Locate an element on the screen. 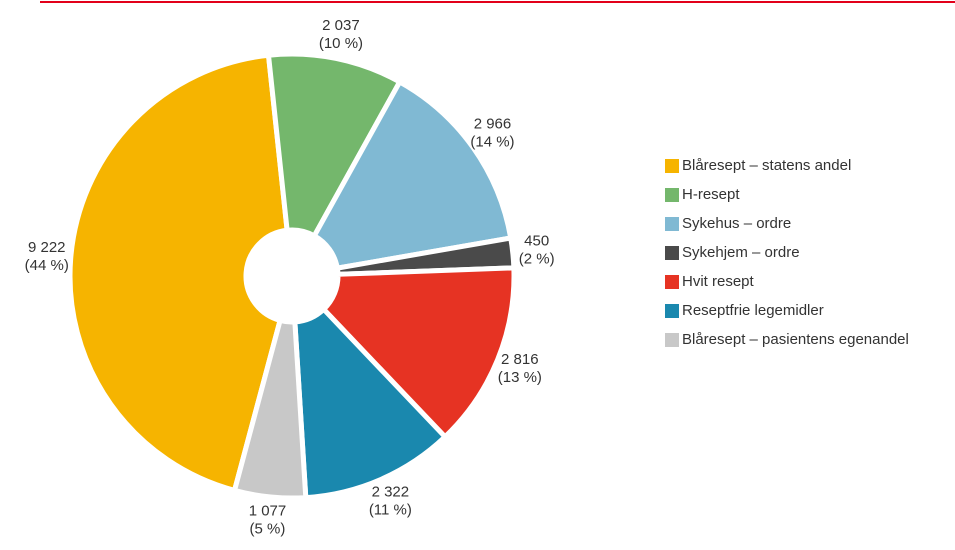 The height and width of the screenshot is (550, 955). value-label: 2 037 is located at coordinates (341, 25).